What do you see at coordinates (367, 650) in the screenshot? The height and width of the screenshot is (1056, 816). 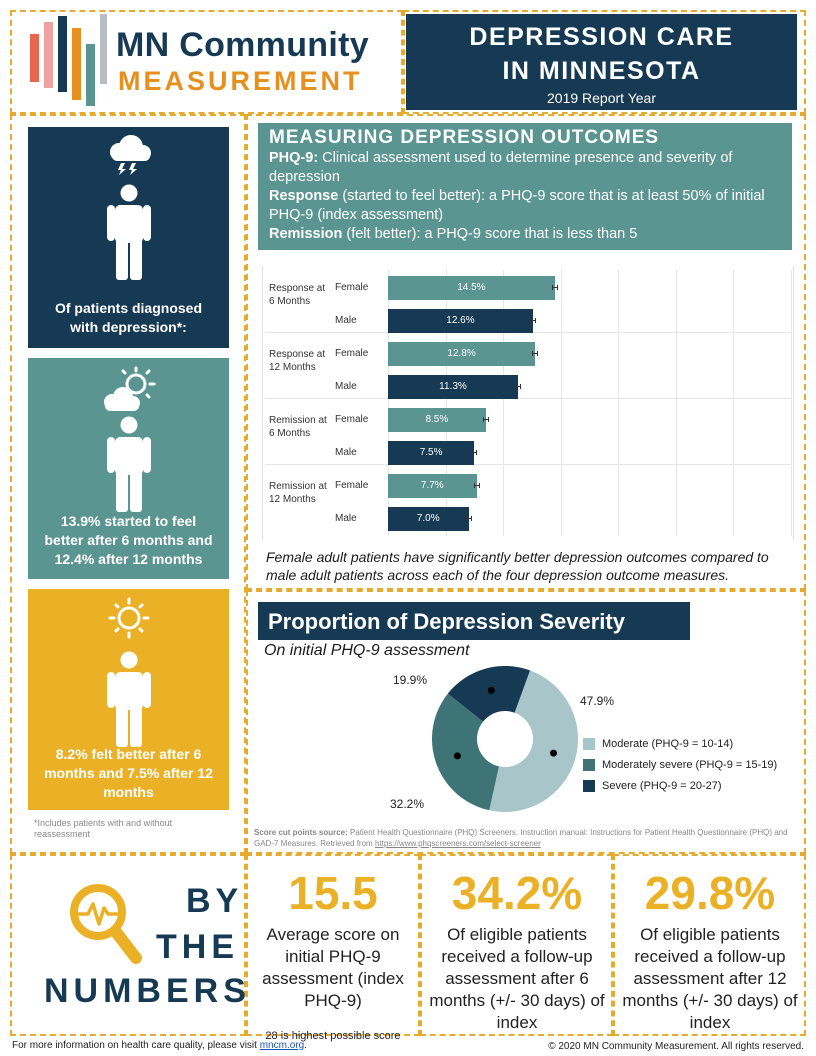 I see `severity-subtitle: On initial PHQ-9 assessment` at bounding box center [367, 650].